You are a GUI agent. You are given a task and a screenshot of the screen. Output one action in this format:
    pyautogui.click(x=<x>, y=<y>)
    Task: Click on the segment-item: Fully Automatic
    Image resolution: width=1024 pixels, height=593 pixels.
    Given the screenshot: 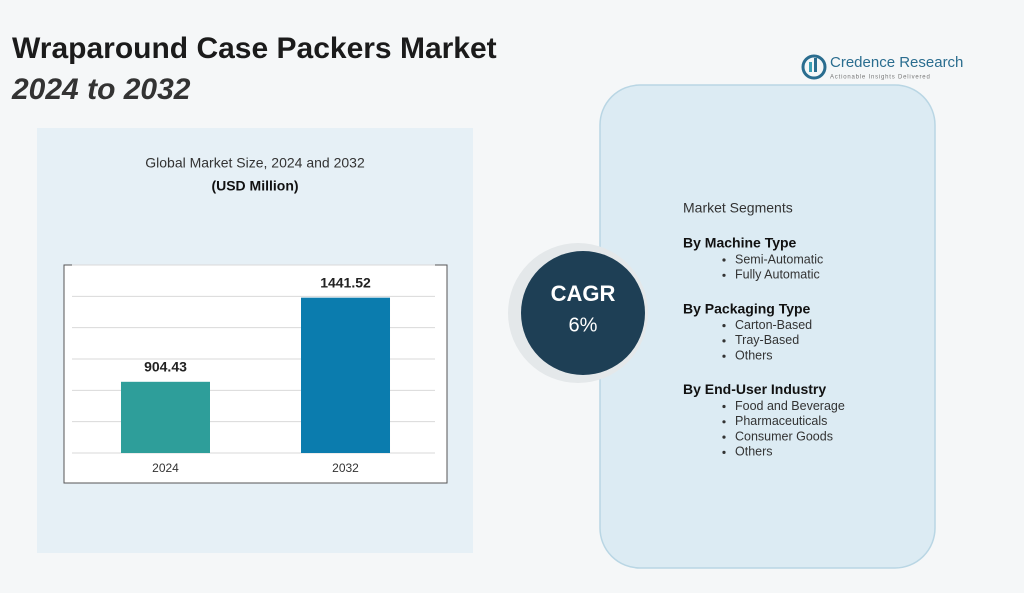 What is the action you would take?
    pyautogui.click(x=777, y=275)
    